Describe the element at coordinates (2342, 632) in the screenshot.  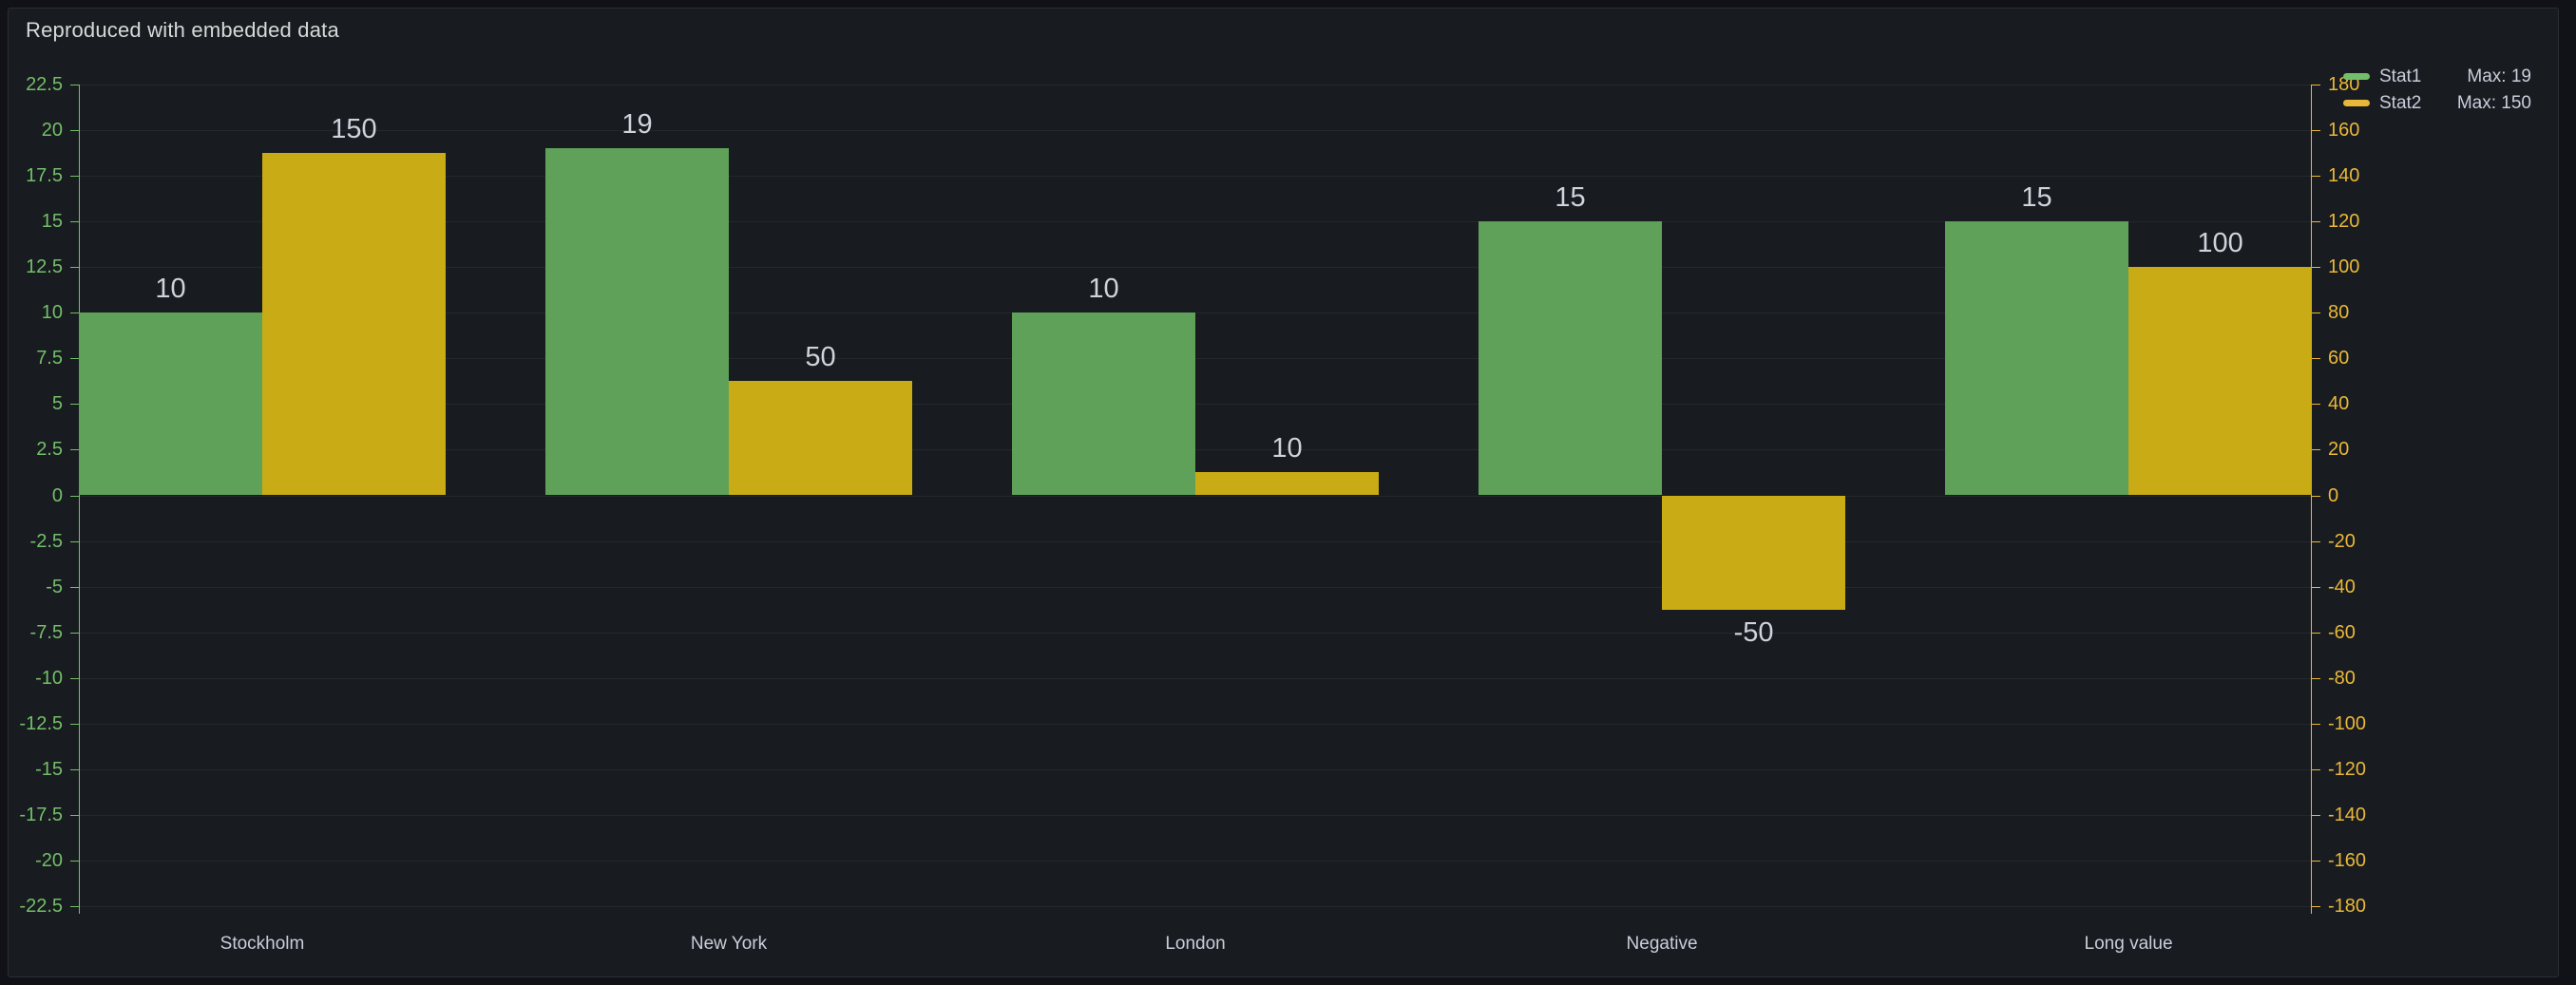
I see `right-axis-tick-label: -60` at that location.